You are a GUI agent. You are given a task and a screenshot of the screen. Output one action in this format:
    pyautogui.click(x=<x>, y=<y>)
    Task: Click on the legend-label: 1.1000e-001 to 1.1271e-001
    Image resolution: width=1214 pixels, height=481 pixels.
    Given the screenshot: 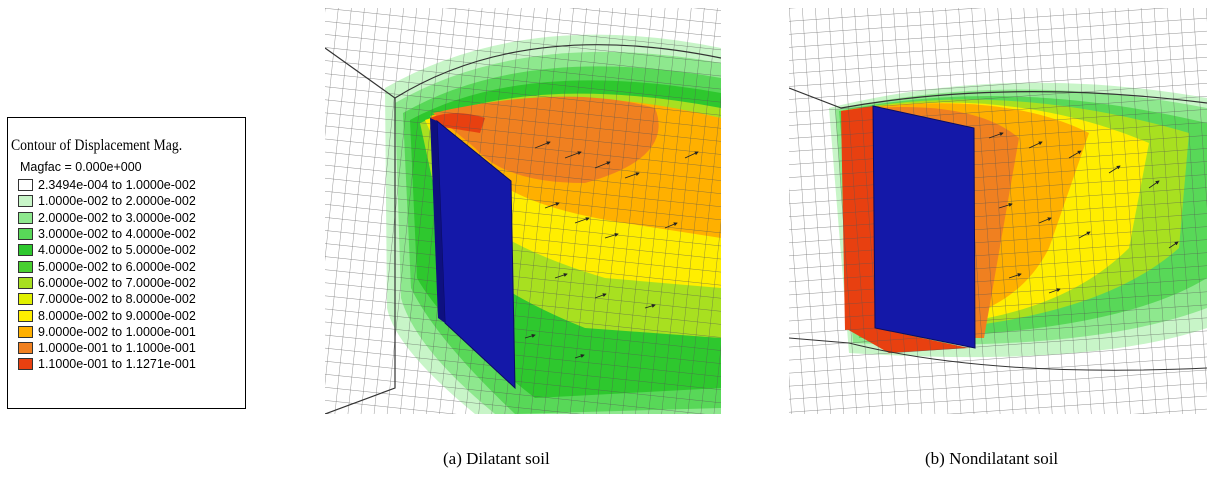 What is the action you would take?
    pyautogui.click(x=117, y=364)
    